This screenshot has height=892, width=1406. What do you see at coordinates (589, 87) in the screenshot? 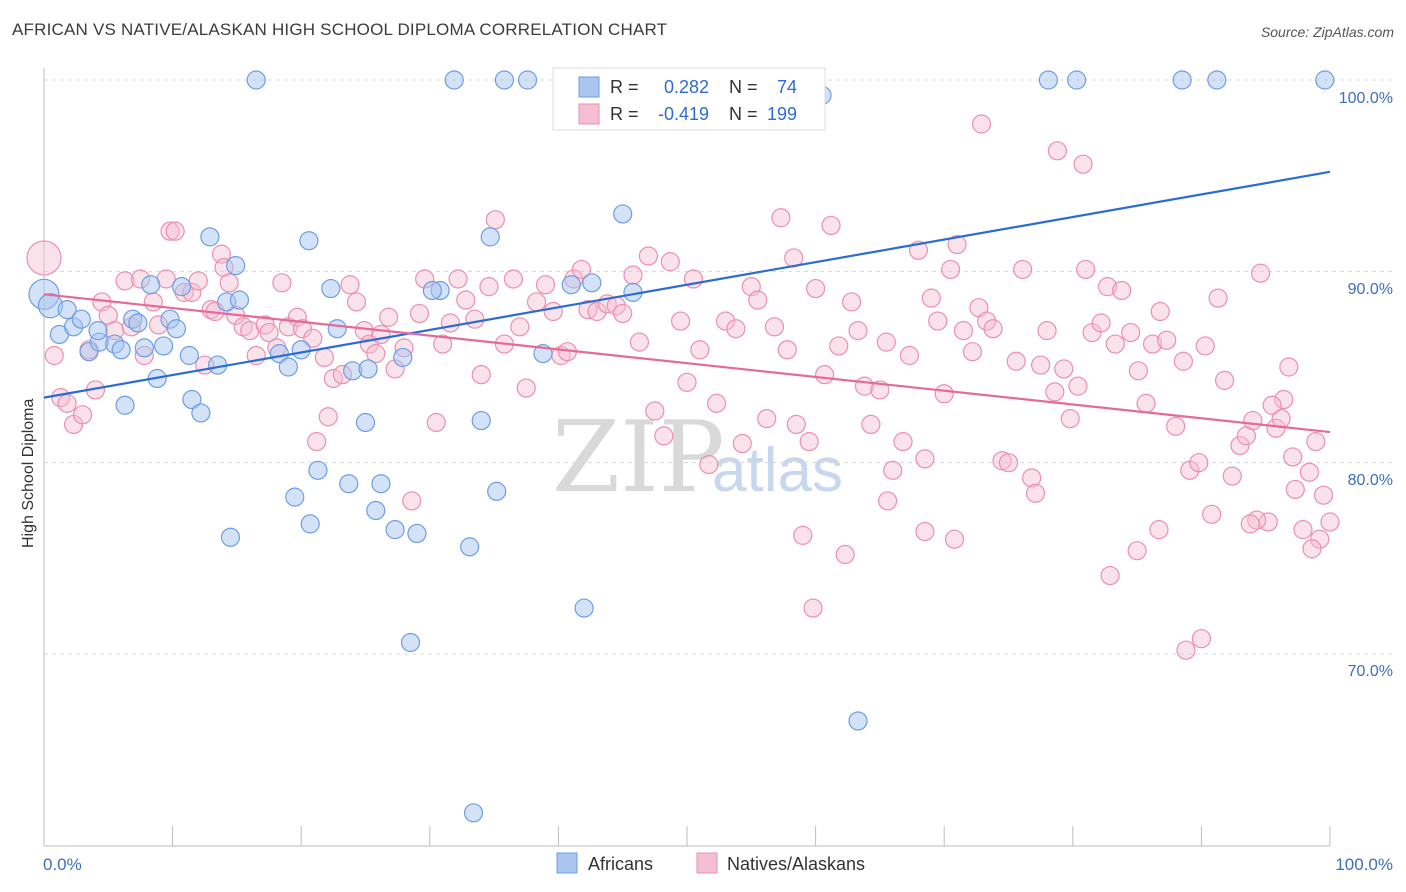
I see `legend-swatch-africans` at bounding box center [589, 87].